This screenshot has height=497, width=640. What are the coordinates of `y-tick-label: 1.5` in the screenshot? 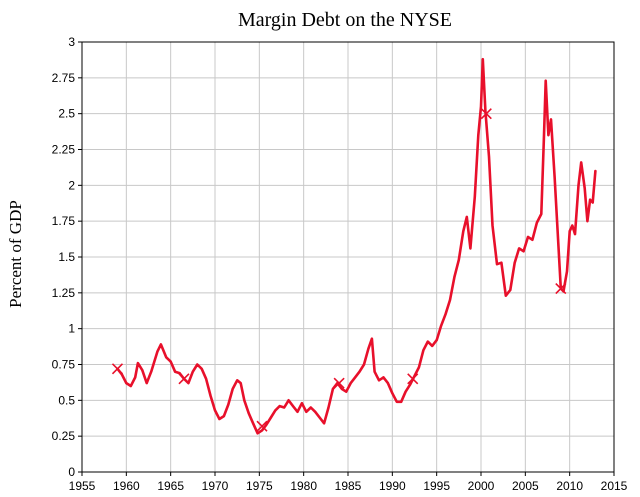 It's located at (66, 257).